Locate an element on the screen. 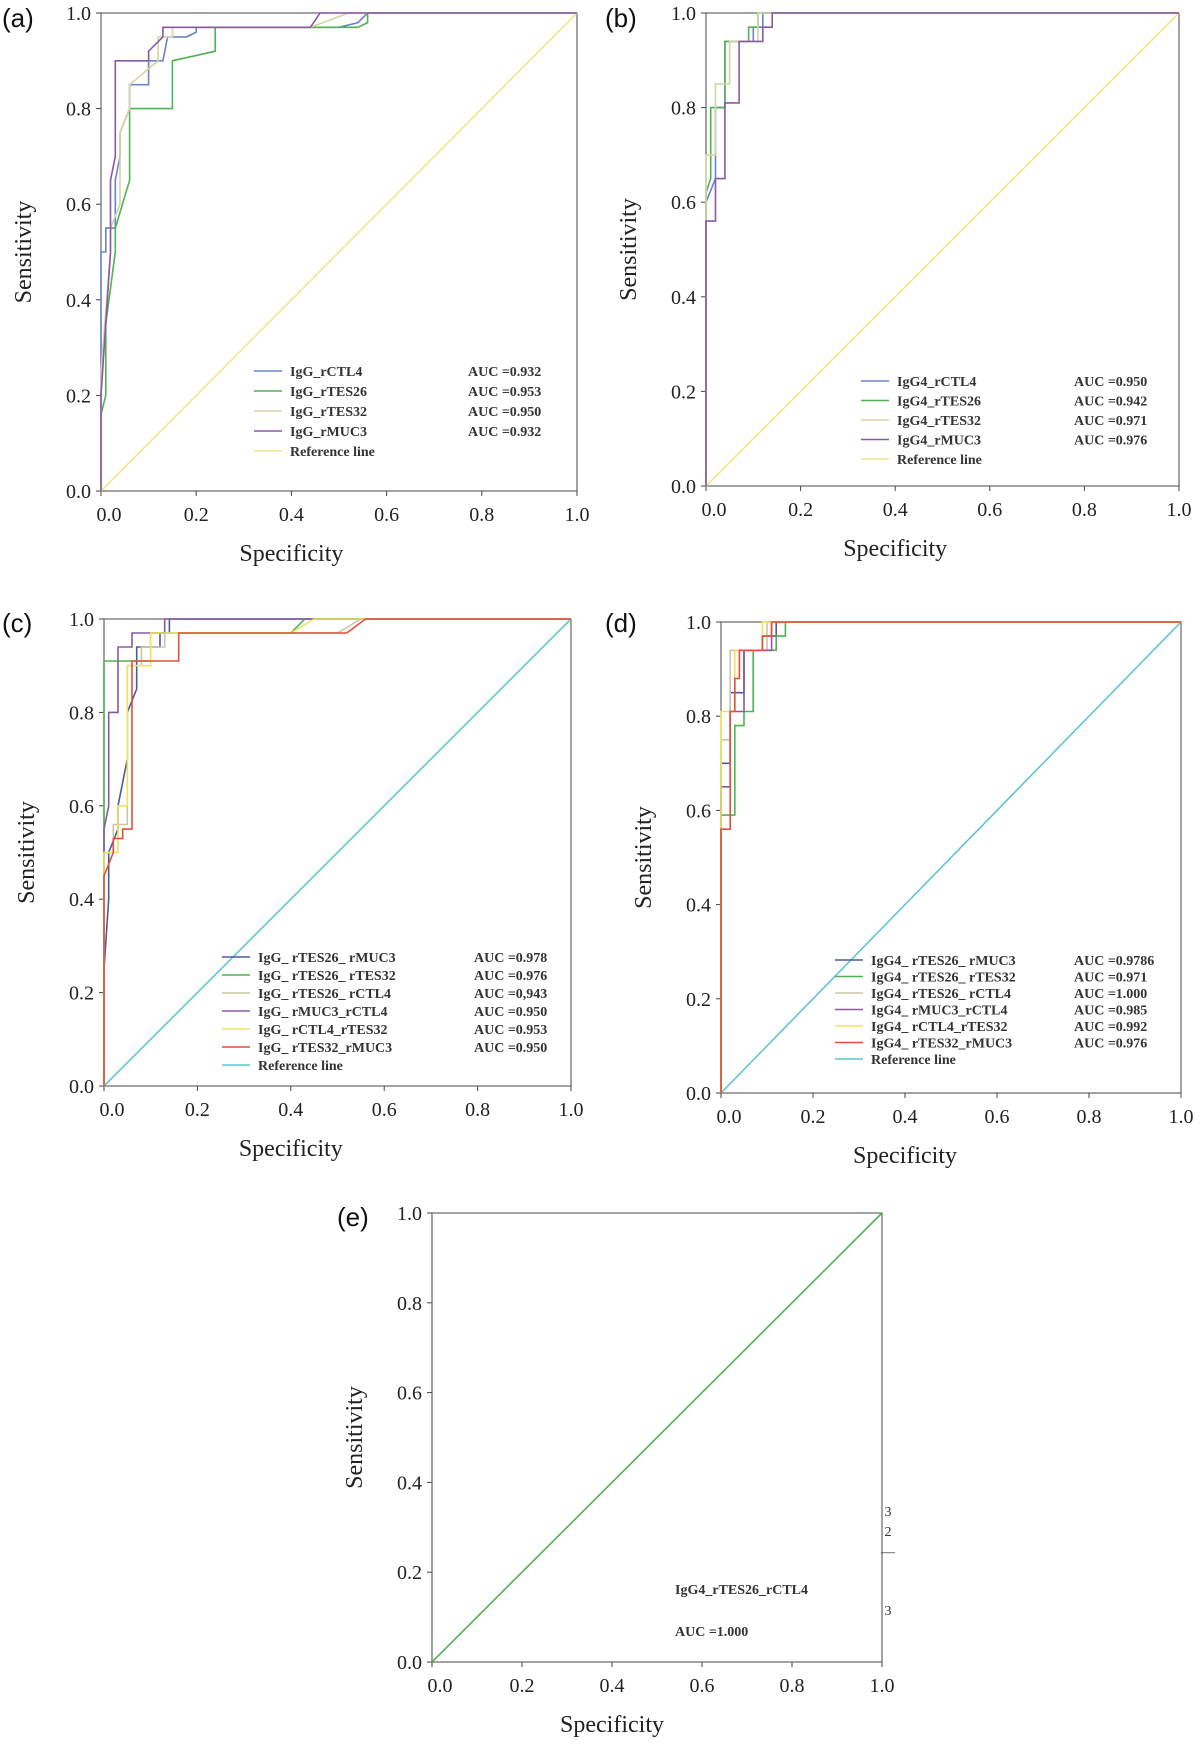  panel-label: (d) is located at coordinates (621, 623).